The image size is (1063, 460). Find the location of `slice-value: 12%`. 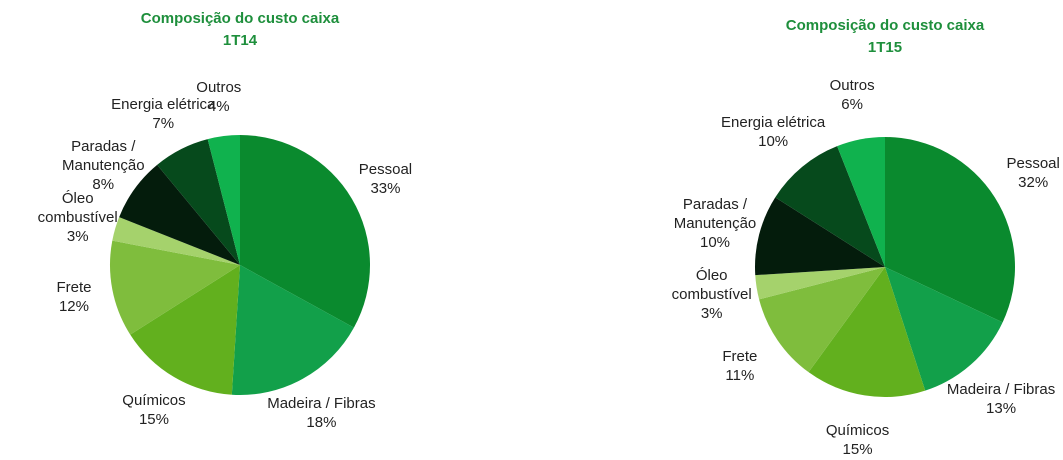

slice-value: 12% is located at coordinates (73, 306).